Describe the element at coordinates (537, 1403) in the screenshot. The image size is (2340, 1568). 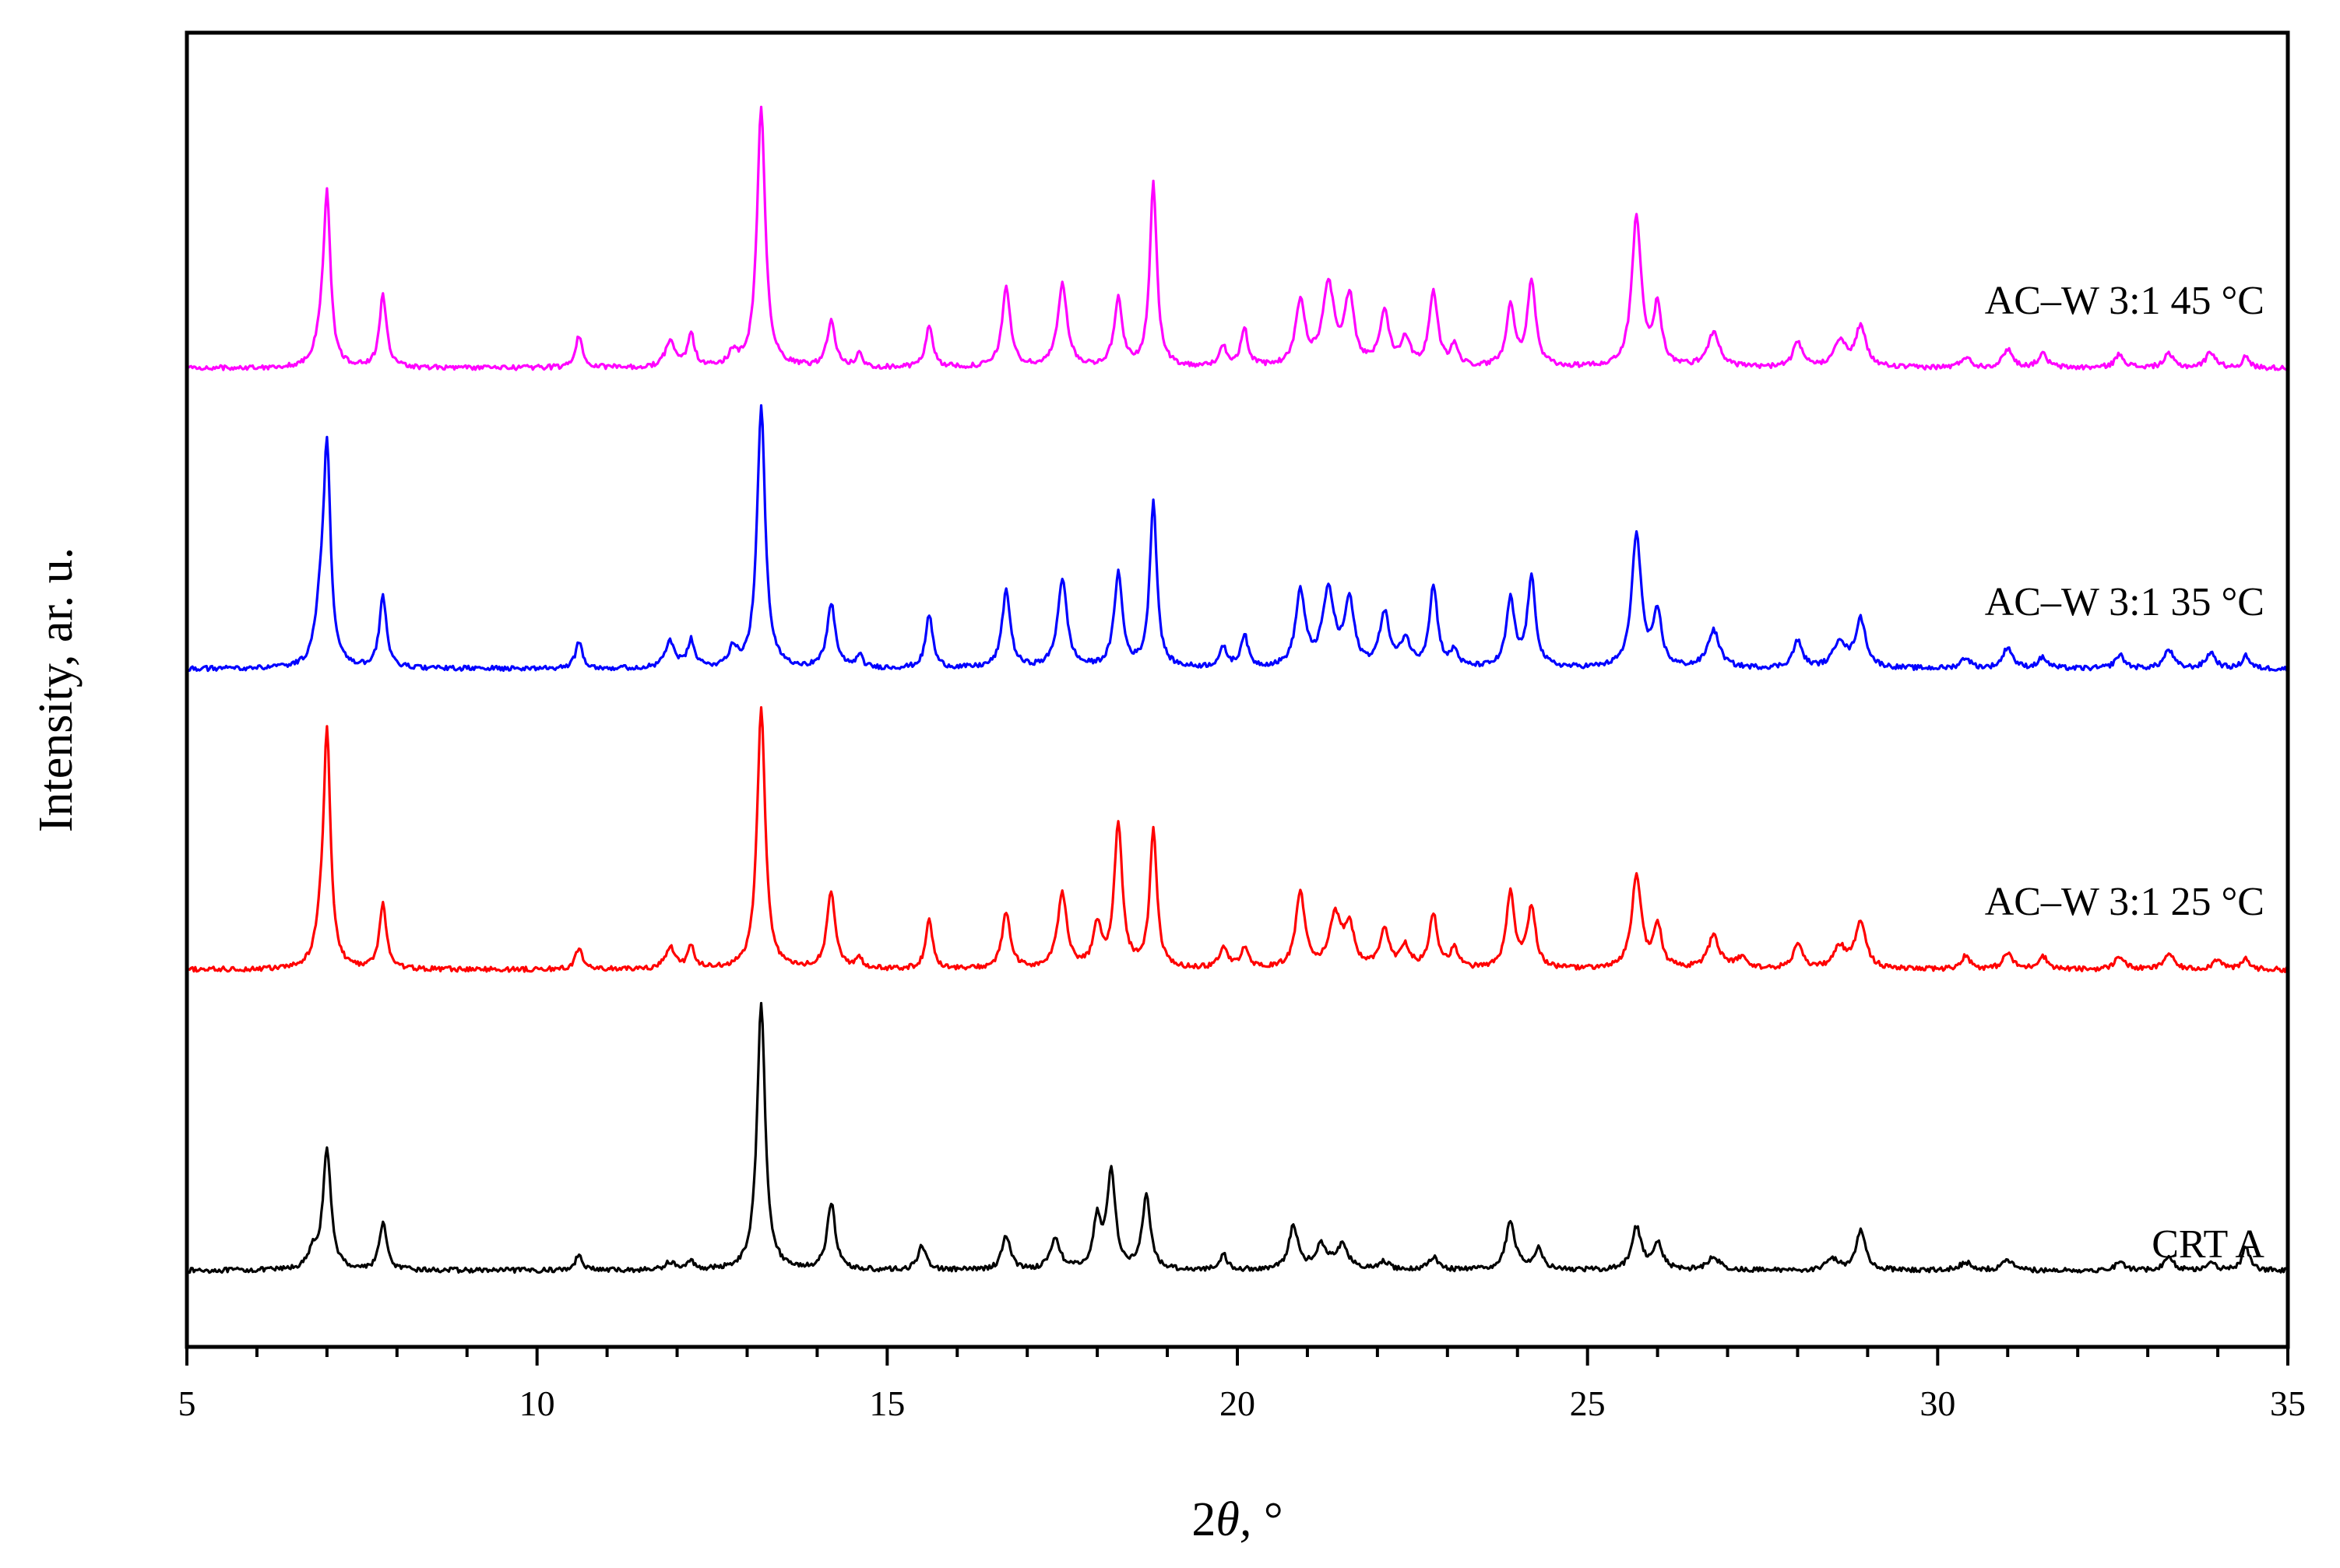
I see `x-tick-label: 10` at that location.